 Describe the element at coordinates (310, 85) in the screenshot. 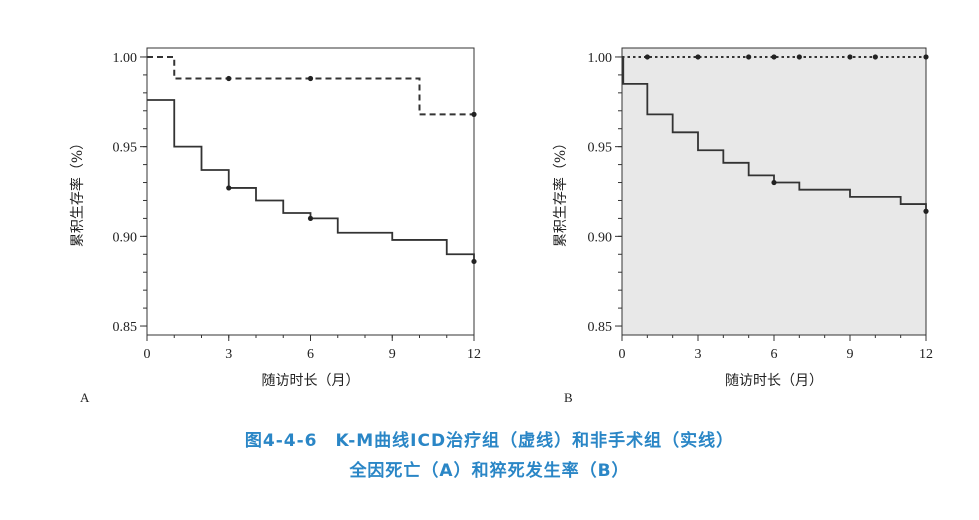

I see `series-line-dashed` at that location.